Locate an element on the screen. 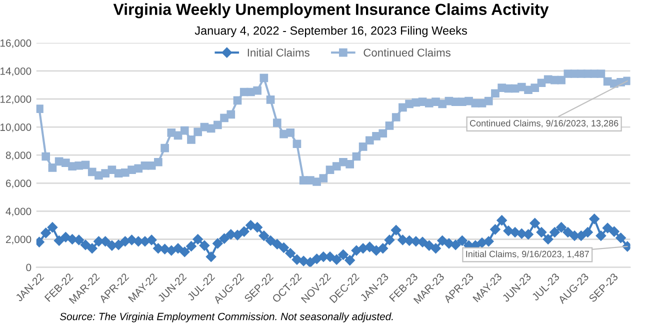  annotation: Continued Claims, 9/16/2023, 13,286 is located at coordinates (544, 124).